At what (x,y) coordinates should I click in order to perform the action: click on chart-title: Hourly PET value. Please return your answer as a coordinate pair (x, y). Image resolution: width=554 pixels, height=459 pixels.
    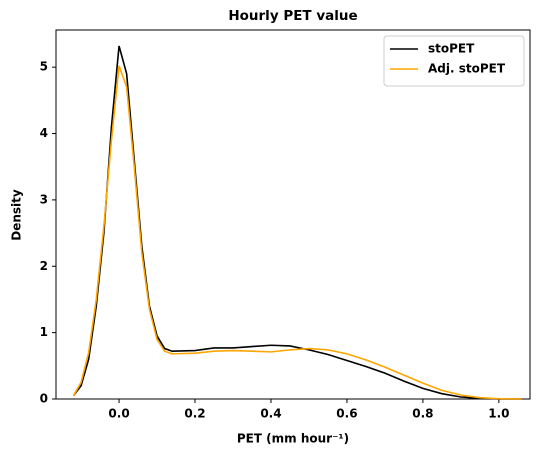
    Looking at the image, I should click on (292, 16).